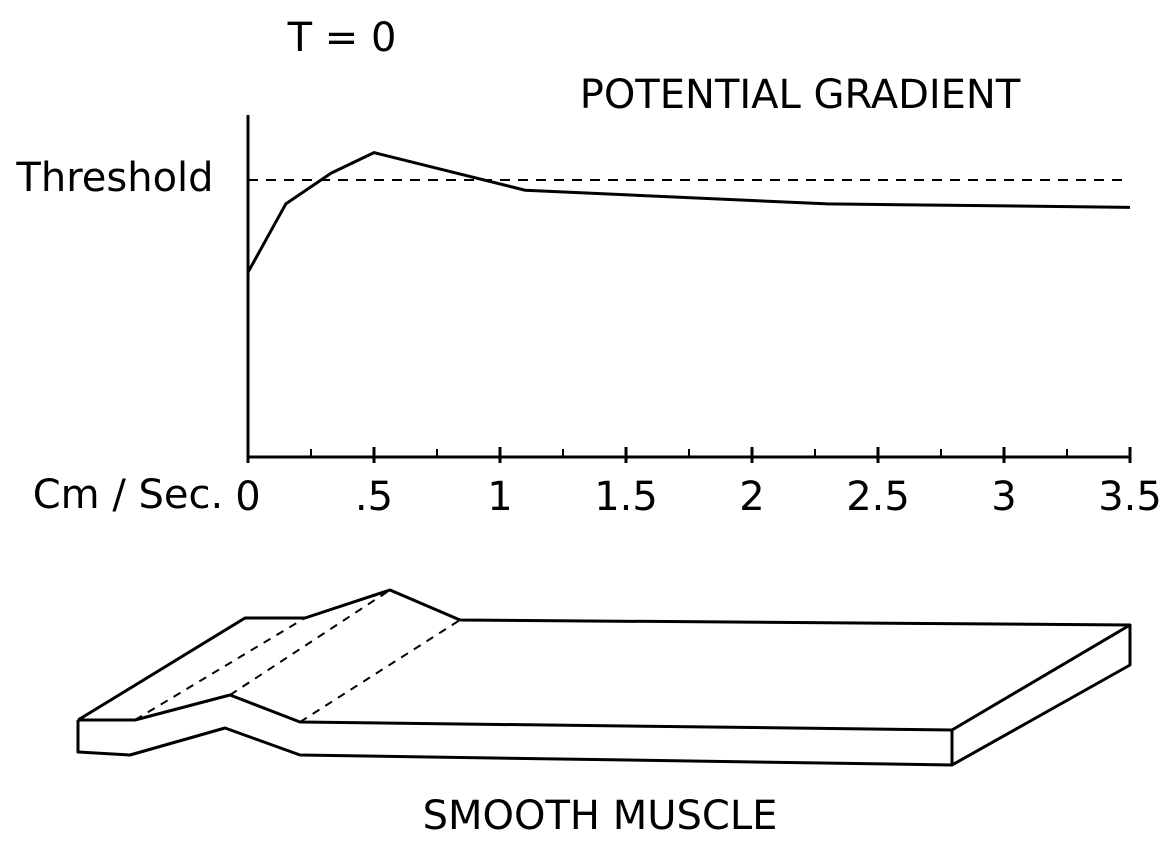 The image size is (1169, 843). Describe the element at coordinates (626, 497) in the screenshot. I see `x-tick-label: 1.5` at that location.